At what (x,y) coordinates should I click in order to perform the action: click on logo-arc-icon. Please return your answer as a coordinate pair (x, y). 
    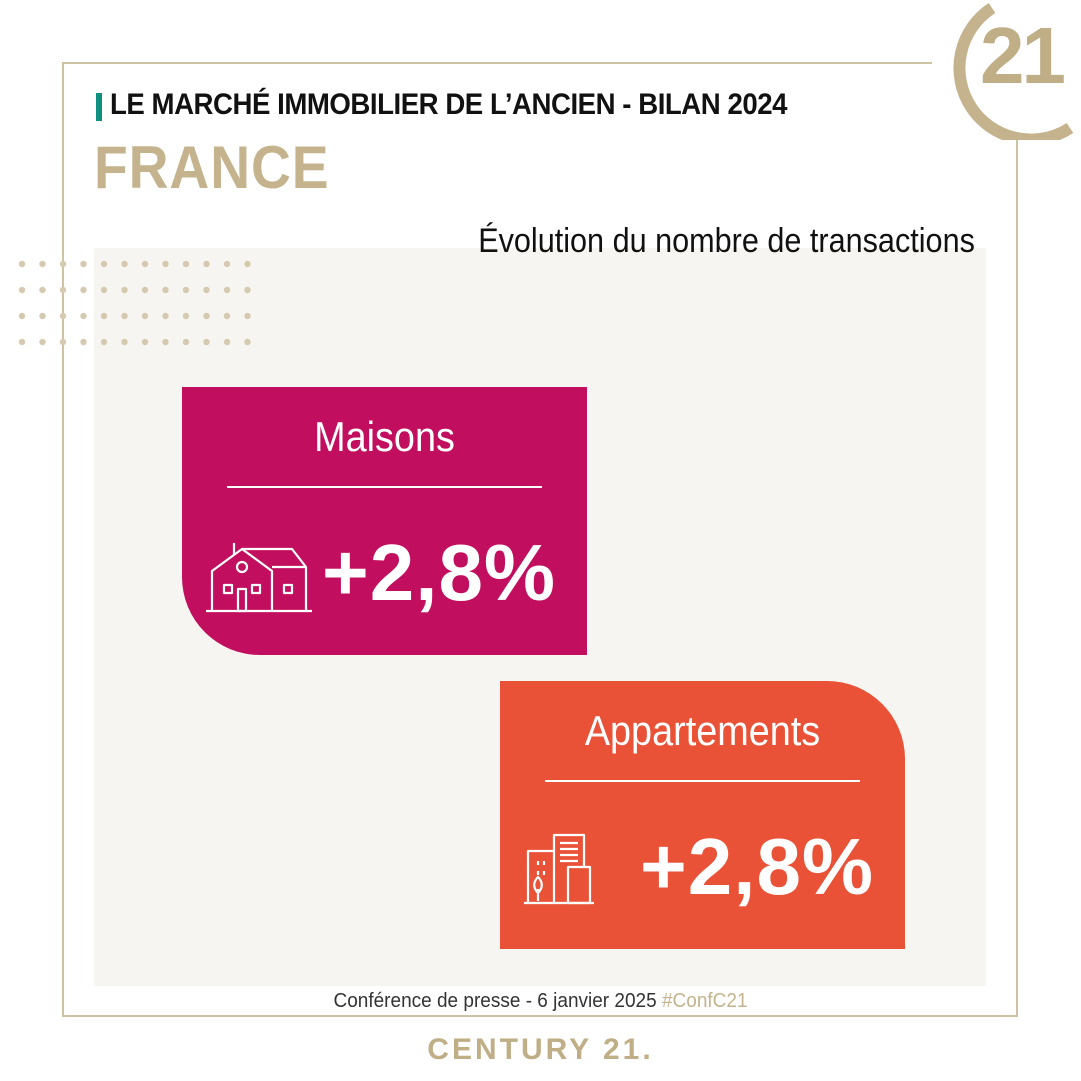
    Looking at the image, I should click on (1013, 71).